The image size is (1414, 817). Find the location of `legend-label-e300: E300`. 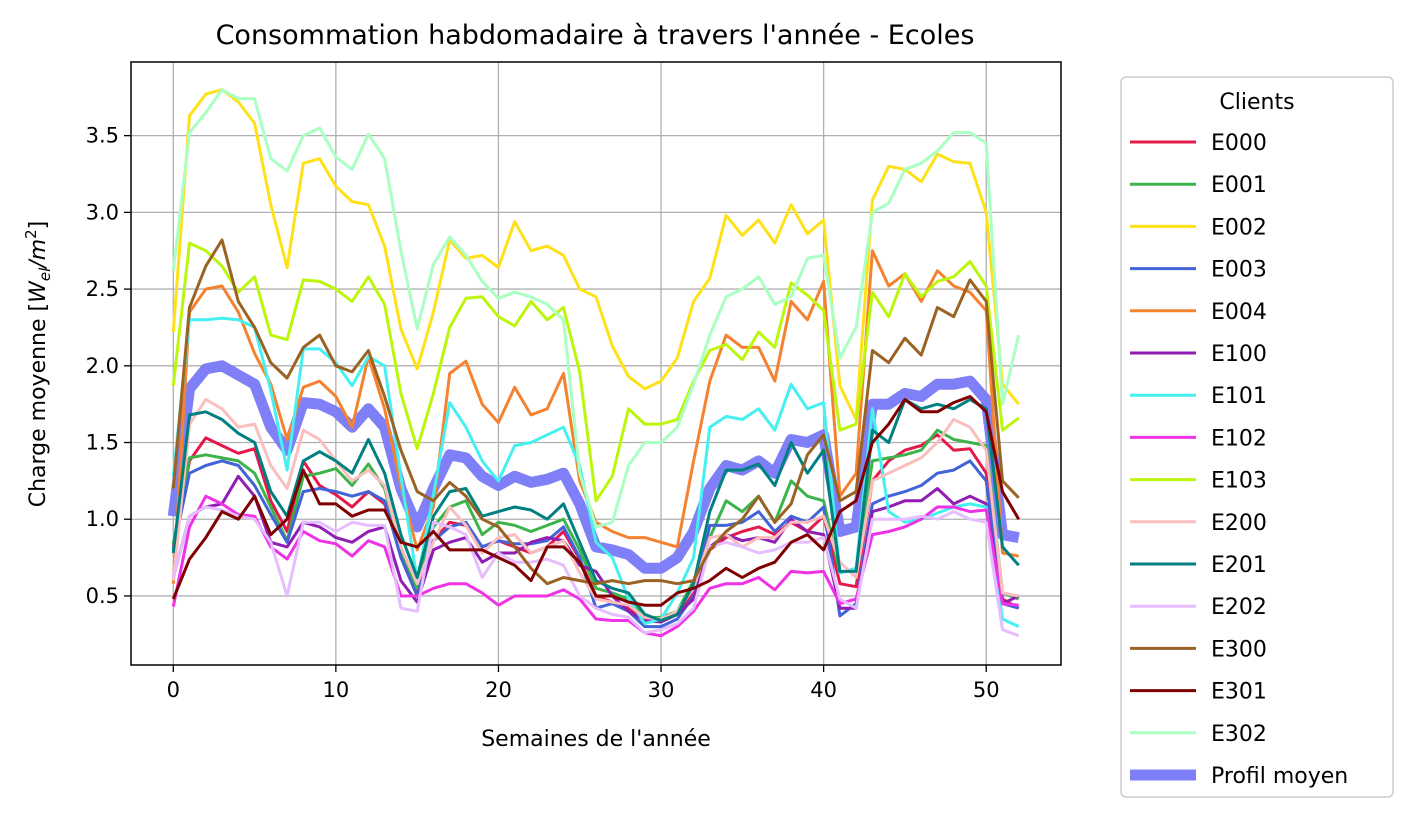

legend-label-e300: E300 is located at coordinates (1239, 649).